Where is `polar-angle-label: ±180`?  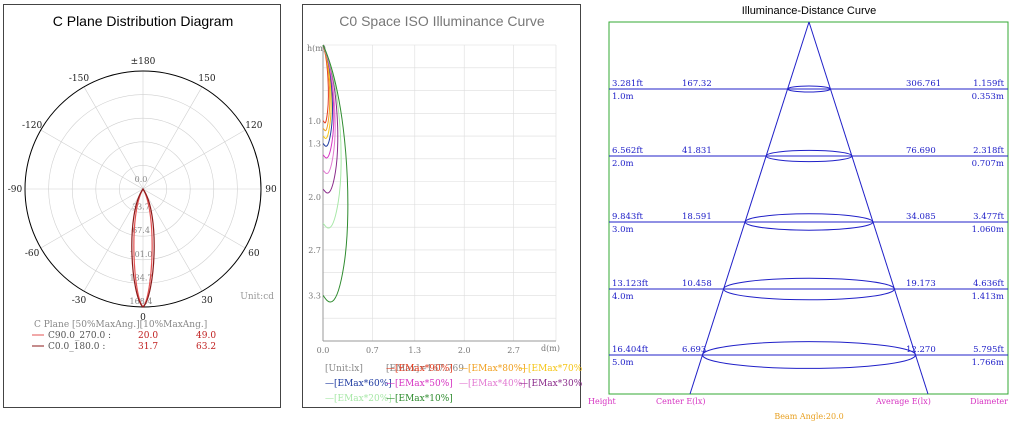
polar-angle-label: ±180 is located at coordinates (143, 62).